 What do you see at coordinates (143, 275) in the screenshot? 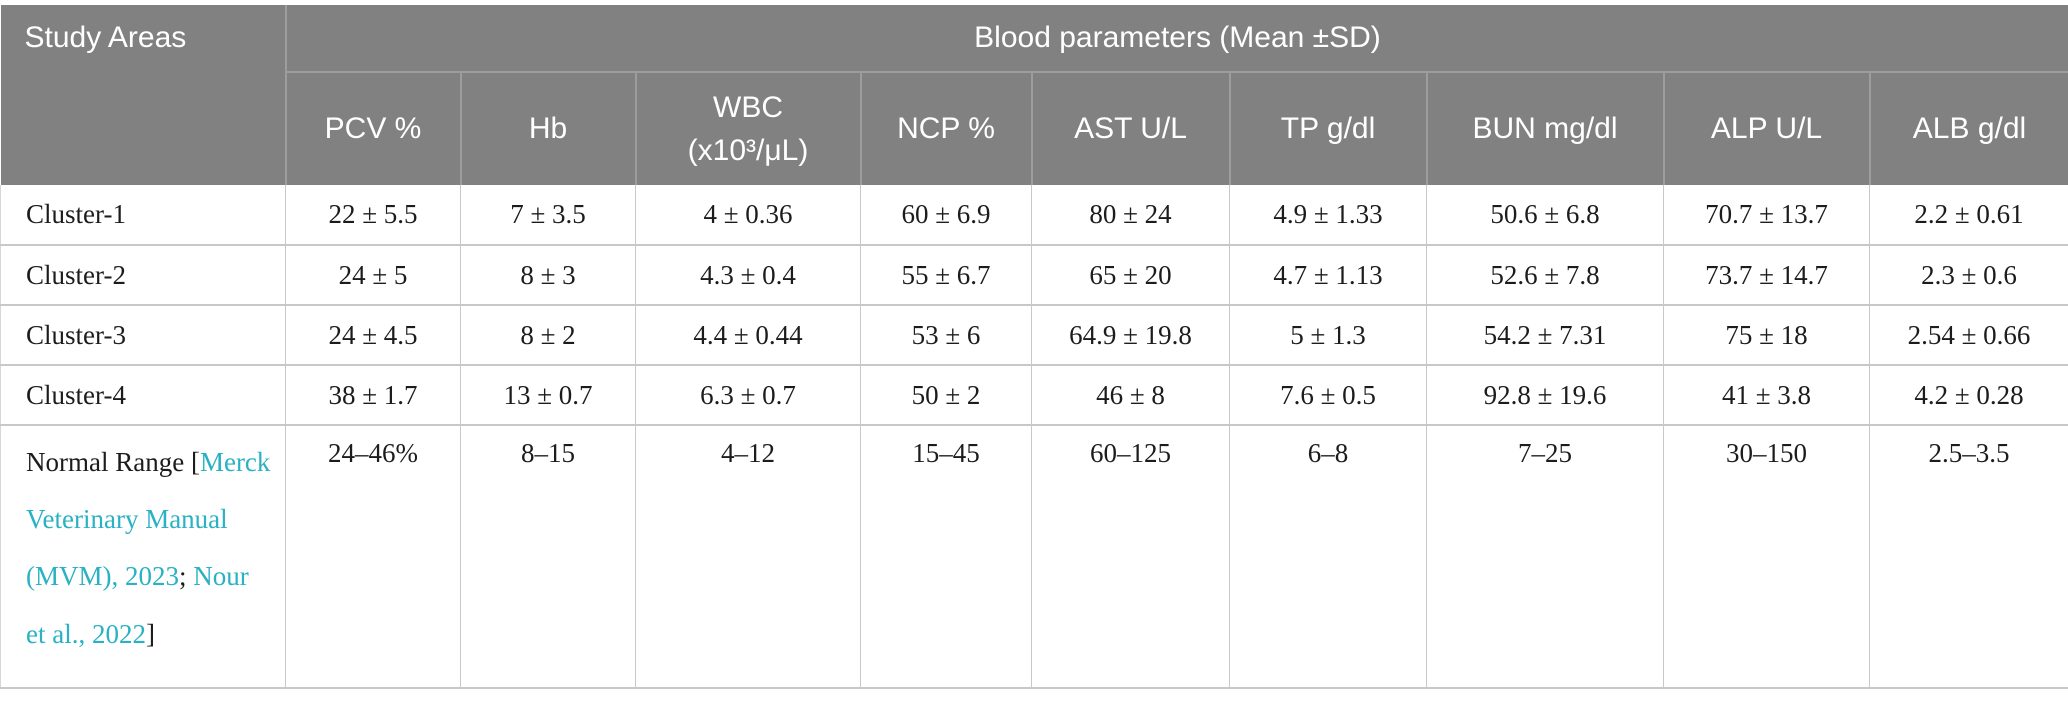
I see `row-label: Cluster-2` at bounding box center [143, 275].